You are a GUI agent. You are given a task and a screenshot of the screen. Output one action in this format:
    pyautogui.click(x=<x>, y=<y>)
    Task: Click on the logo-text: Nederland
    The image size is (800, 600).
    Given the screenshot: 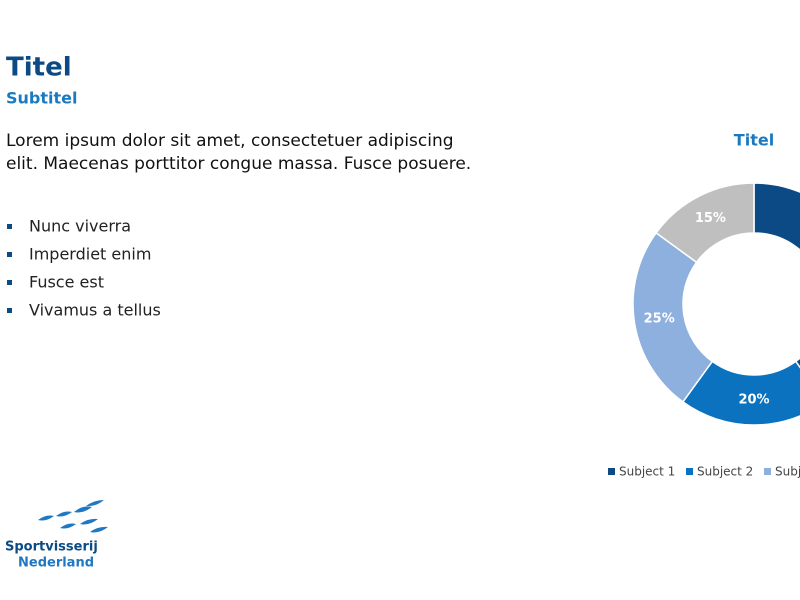 What is the action you would take?
    pyautogui.click(x=56, y=563)
    